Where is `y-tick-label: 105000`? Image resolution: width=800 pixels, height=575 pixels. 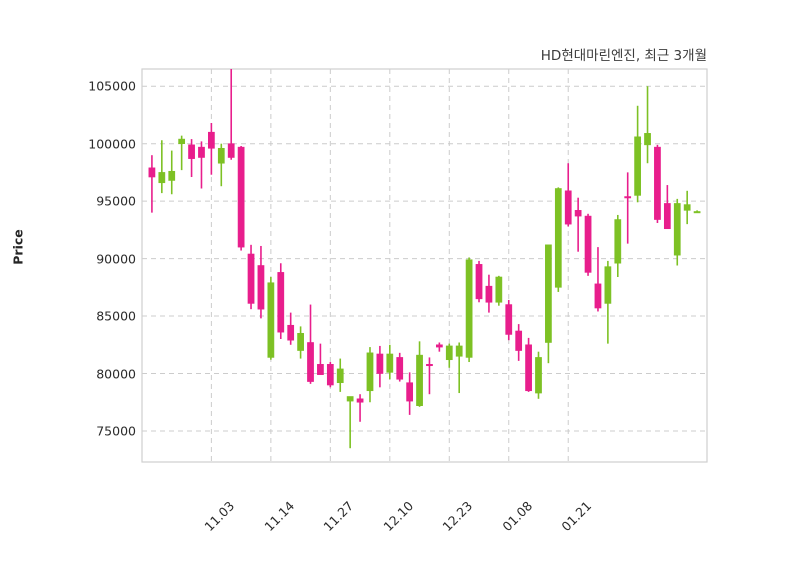 y-tick-label: 105000 is located at coordinates (112, 86).